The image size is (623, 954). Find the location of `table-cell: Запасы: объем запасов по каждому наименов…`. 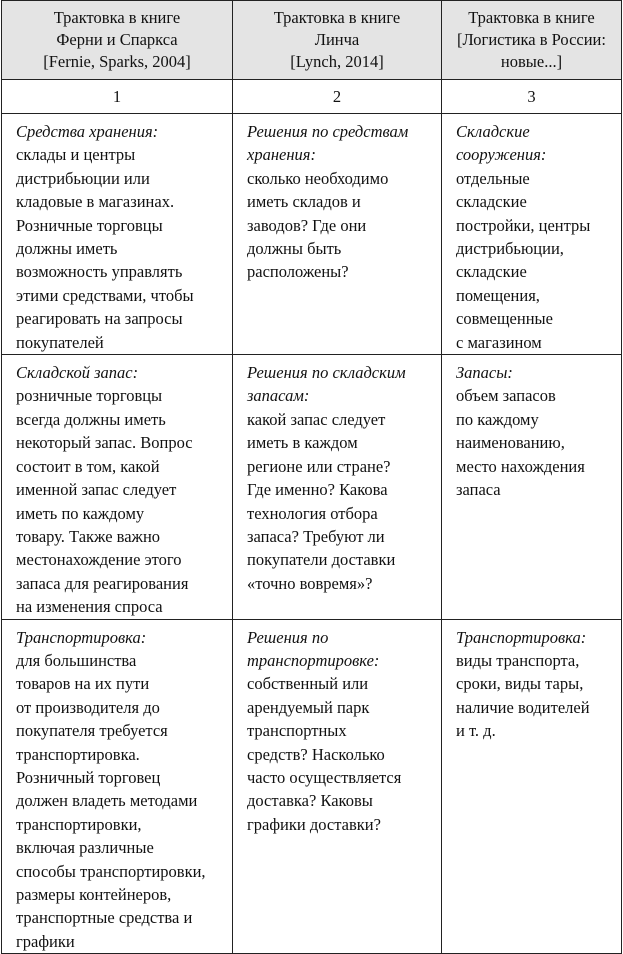

table-cell: Запасы: объем запасов по каждому наименов… is located at coordinates (531, 487).